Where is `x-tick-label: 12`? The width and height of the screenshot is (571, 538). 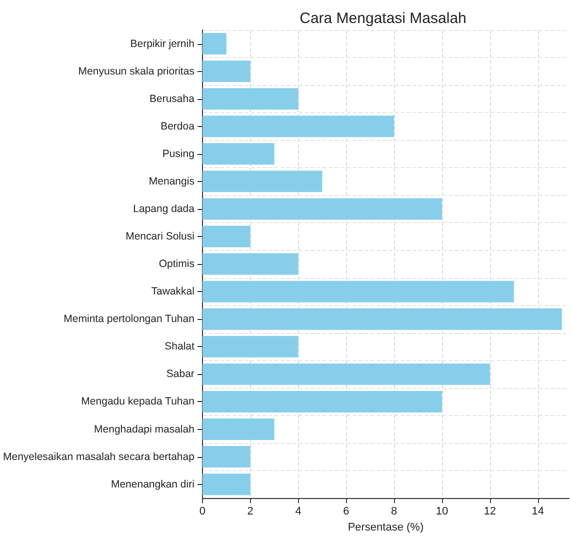 x-tick-label: 12 is located at coordinates (490, 512).